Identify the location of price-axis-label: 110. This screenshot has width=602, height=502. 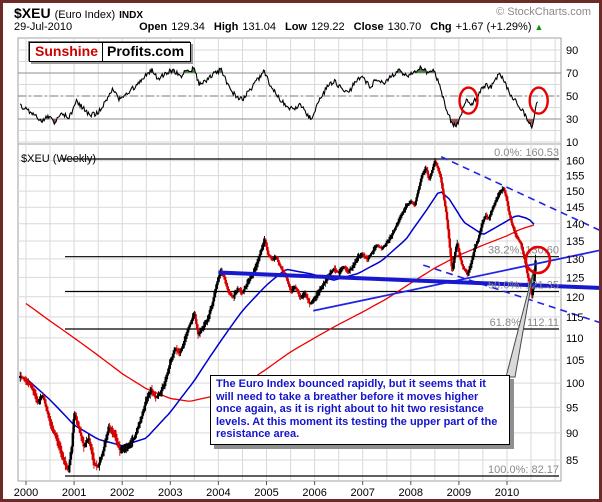
(575, 339).